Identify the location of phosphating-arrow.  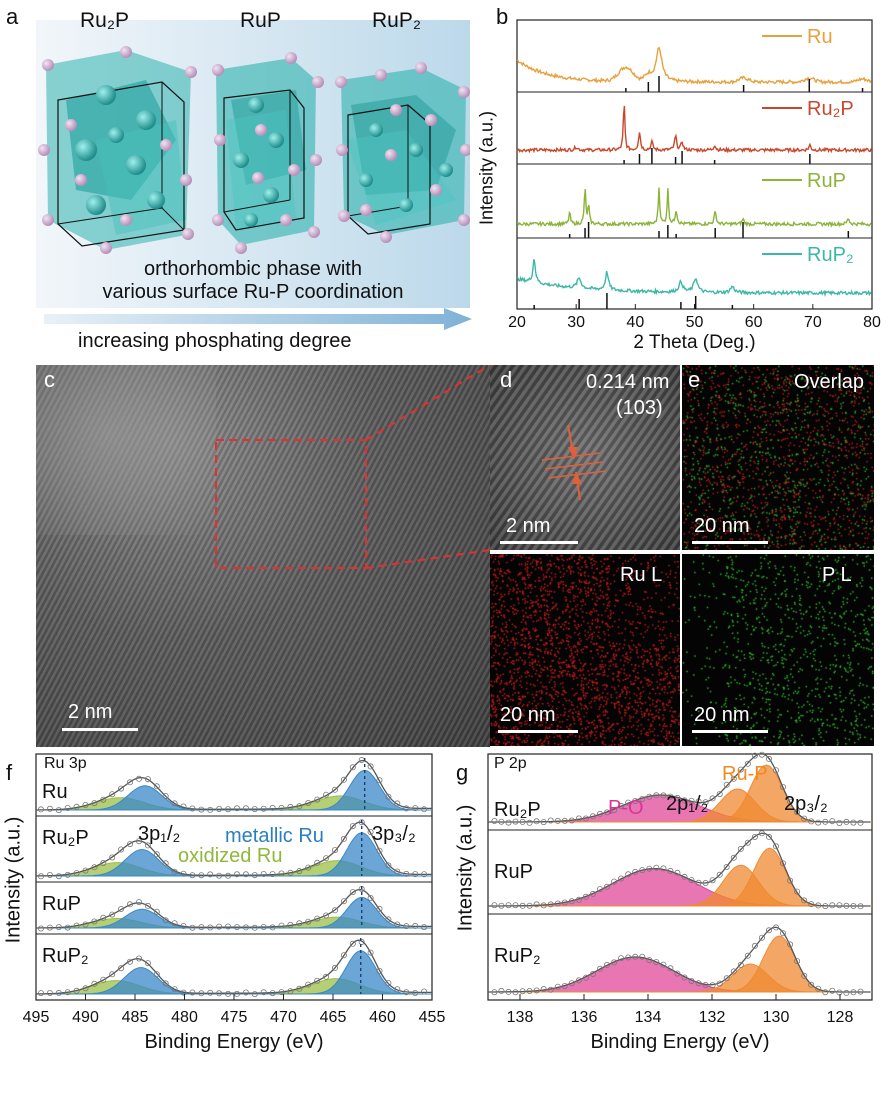
(258, 319).